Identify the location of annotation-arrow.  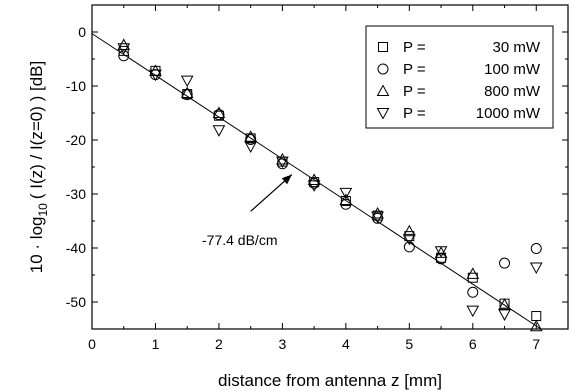
(271, 193).